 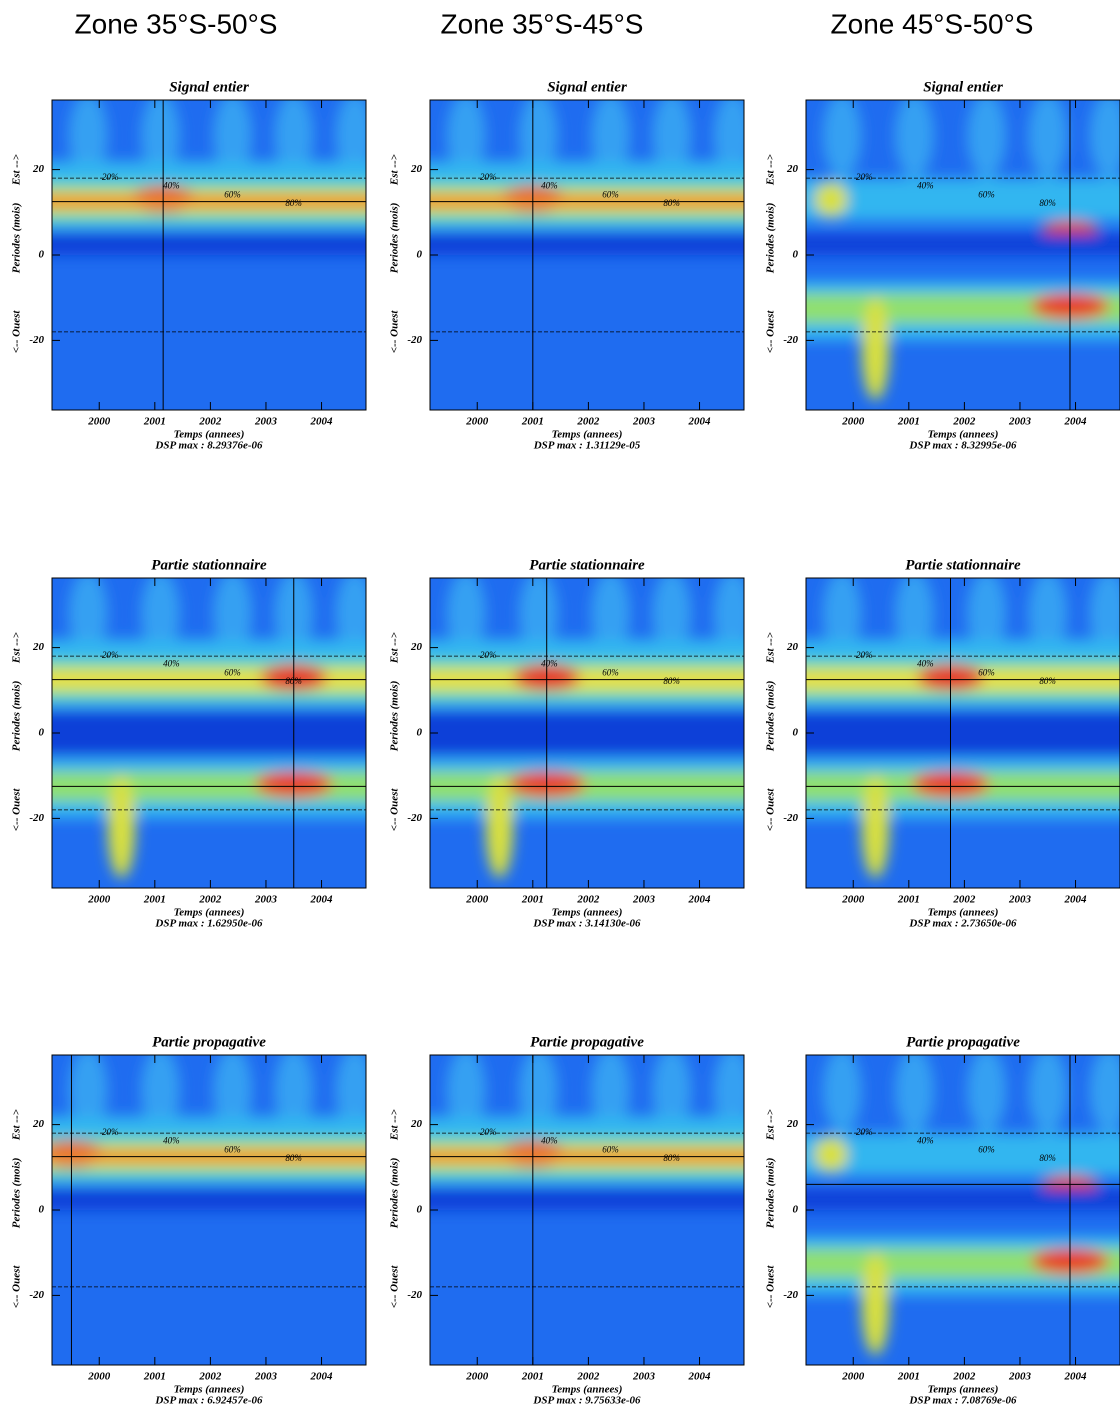 What do you see at coordinates (542, 23) in the screenshot?
I see `column-title: Zone 35°S-45°S` at bounding box center [542, 23].